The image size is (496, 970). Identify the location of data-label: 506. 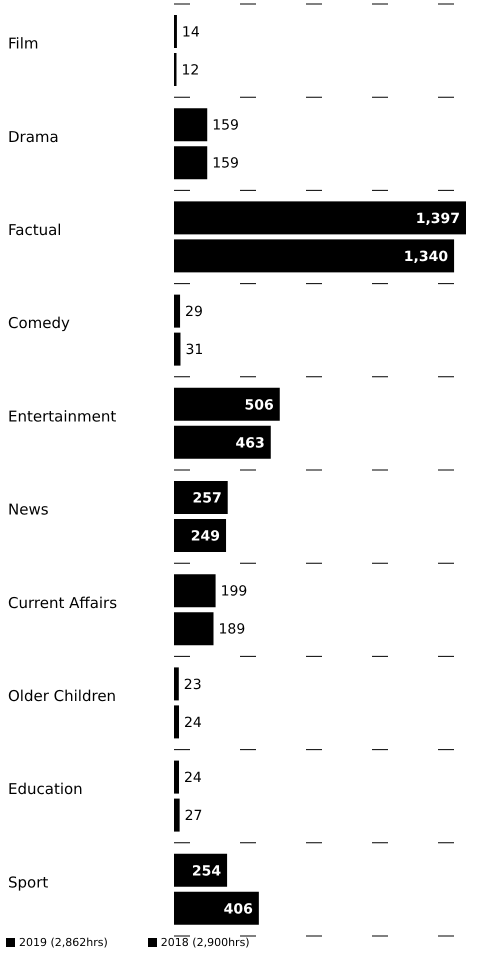
(259, 405).